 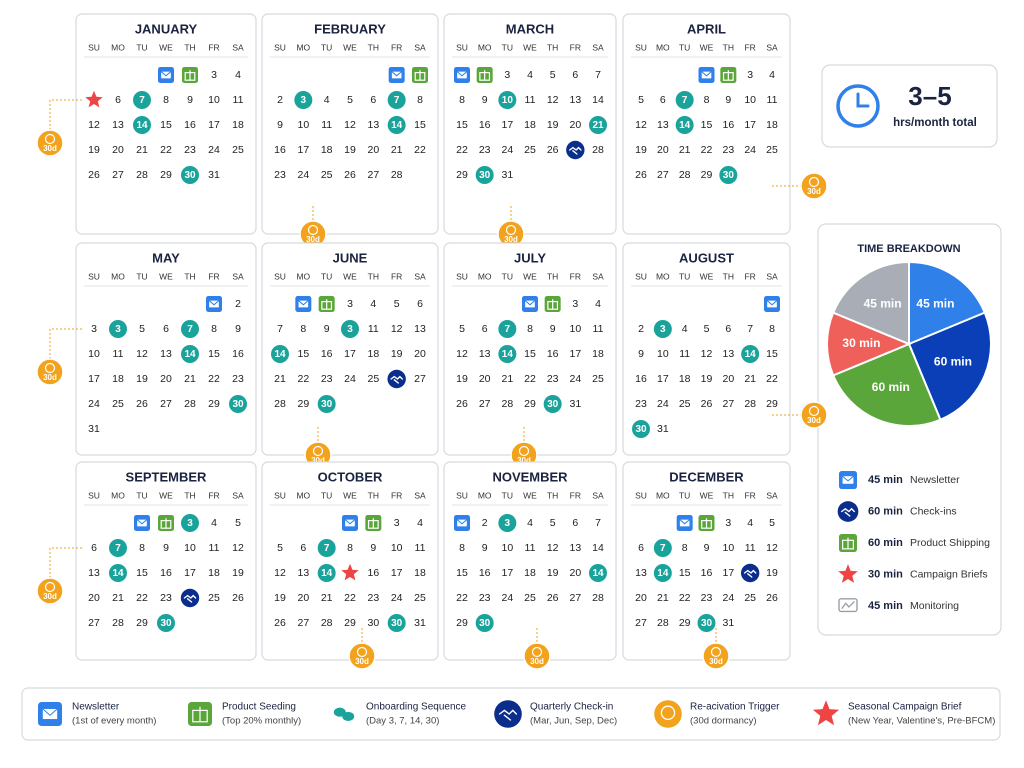 What do you see at coordinates (118, 404) in the screenshot?
I see `day: 25` at bounding box center [118, 404].